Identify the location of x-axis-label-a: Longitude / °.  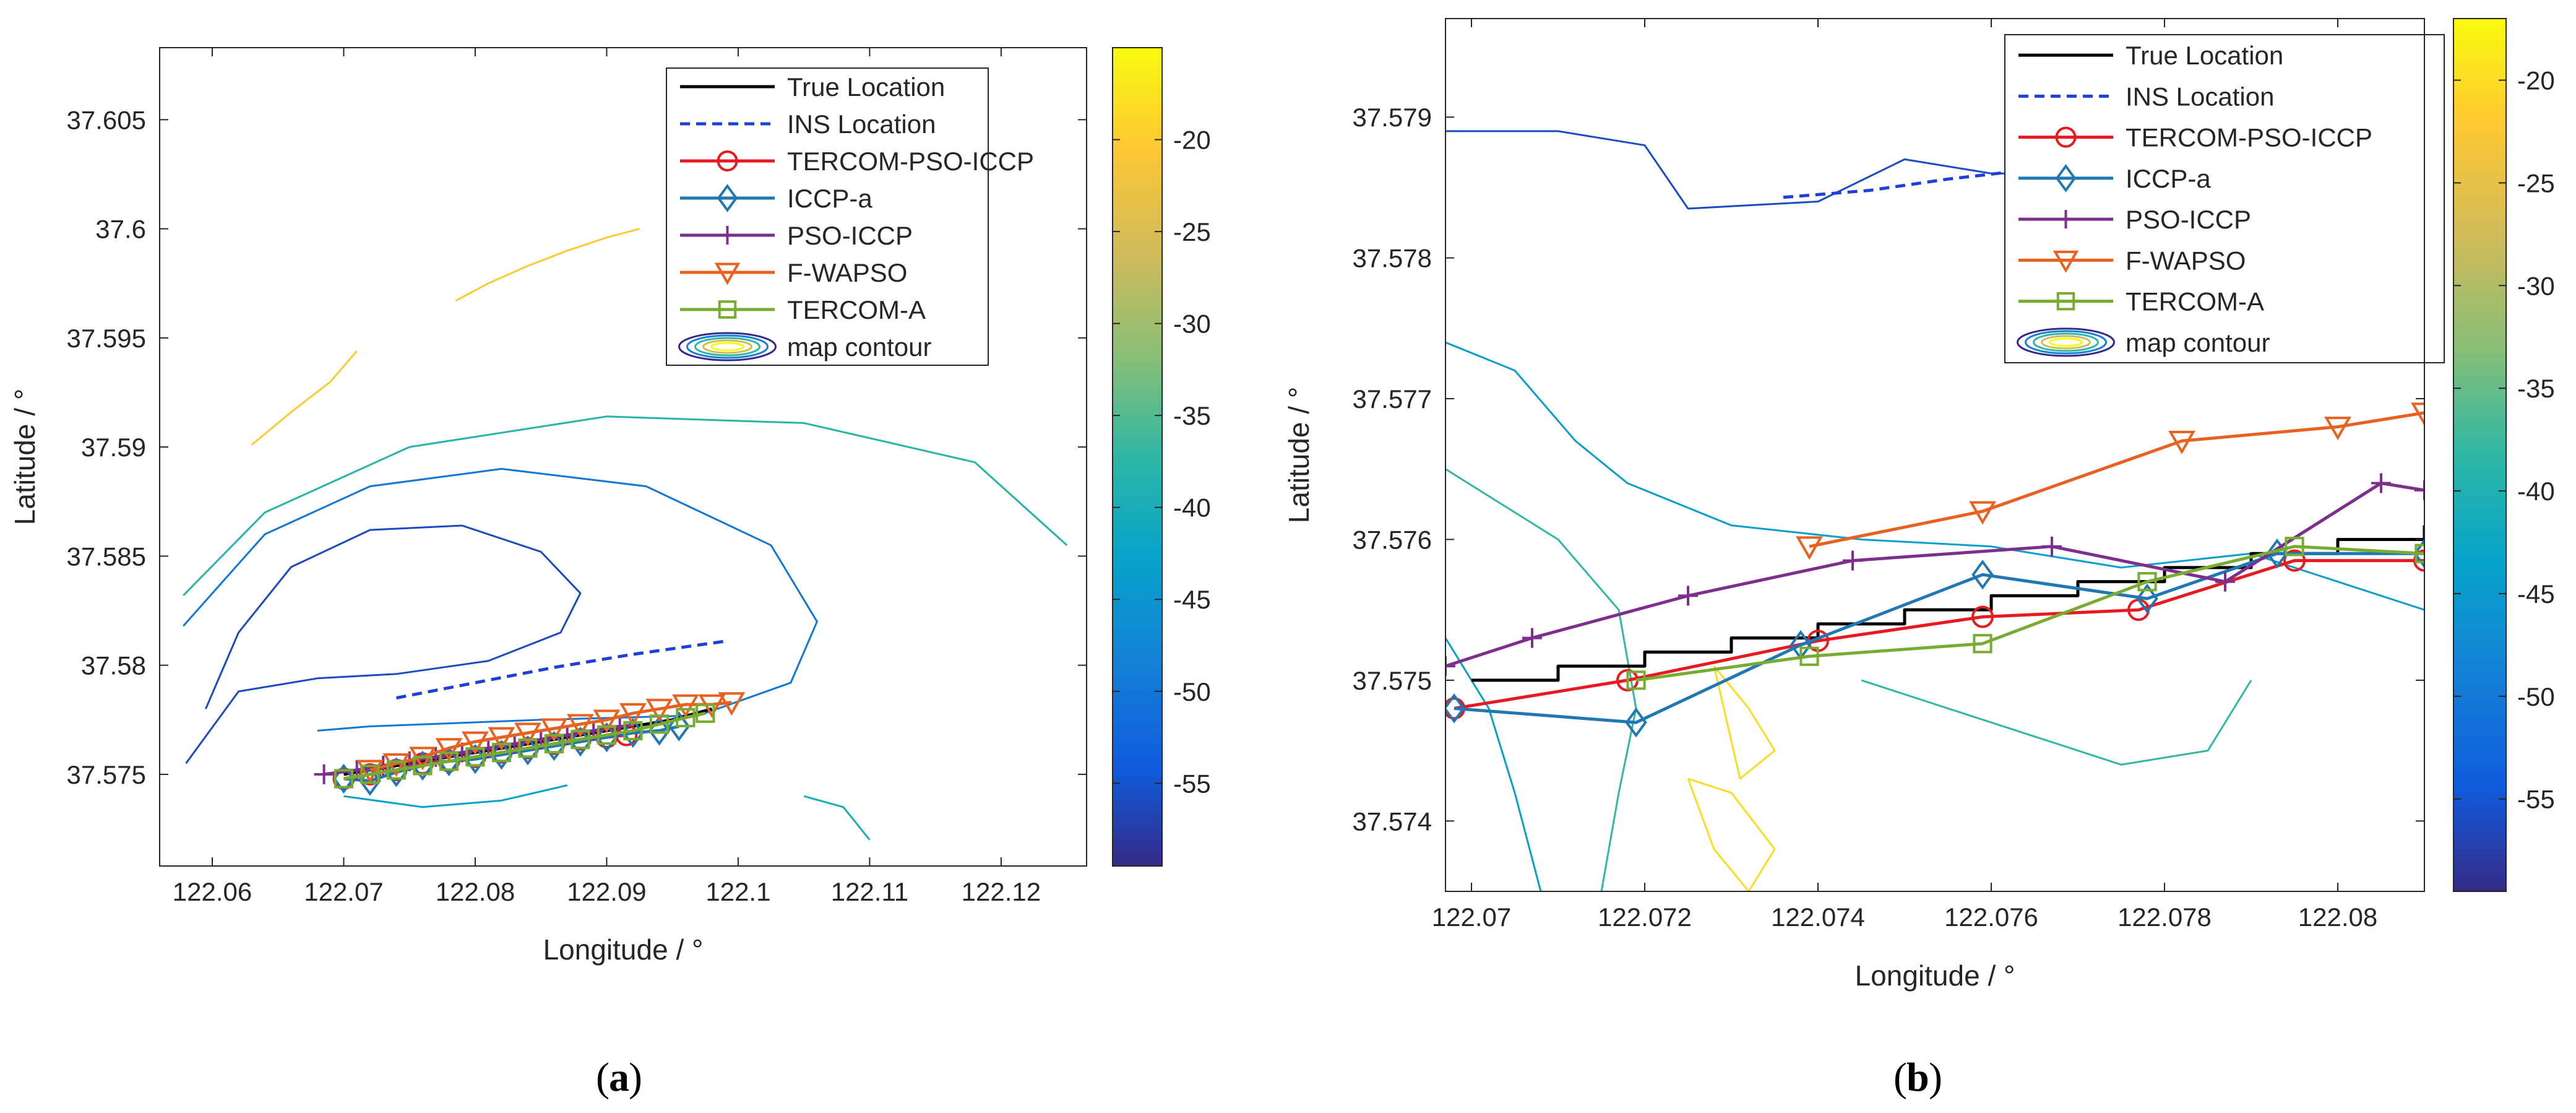
(623, 949).